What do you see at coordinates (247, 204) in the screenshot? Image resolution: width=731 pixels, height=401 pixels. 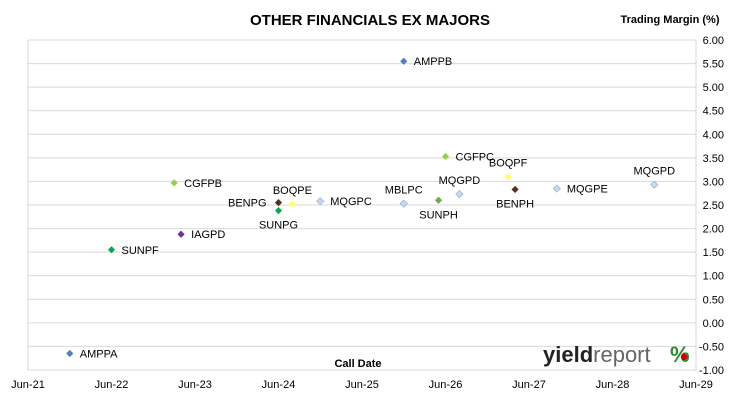 I see `data-point-label: BENPG` at bounding box center [247, 204].